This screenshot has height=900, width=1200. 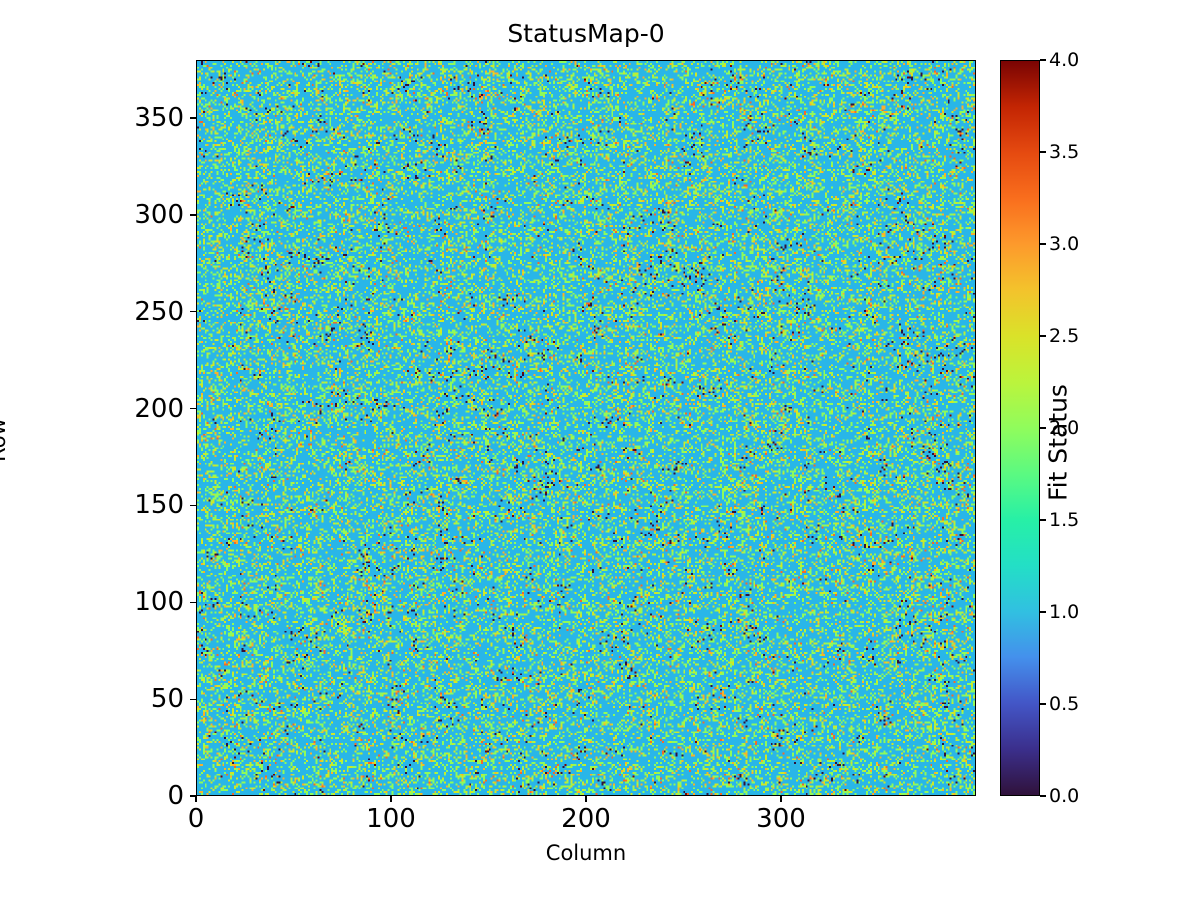 What do you see at coordinates (1064, 796) in the screenshot?
I see `colorbar-tick-label: 0.0` at bounding box center [1064, 796].